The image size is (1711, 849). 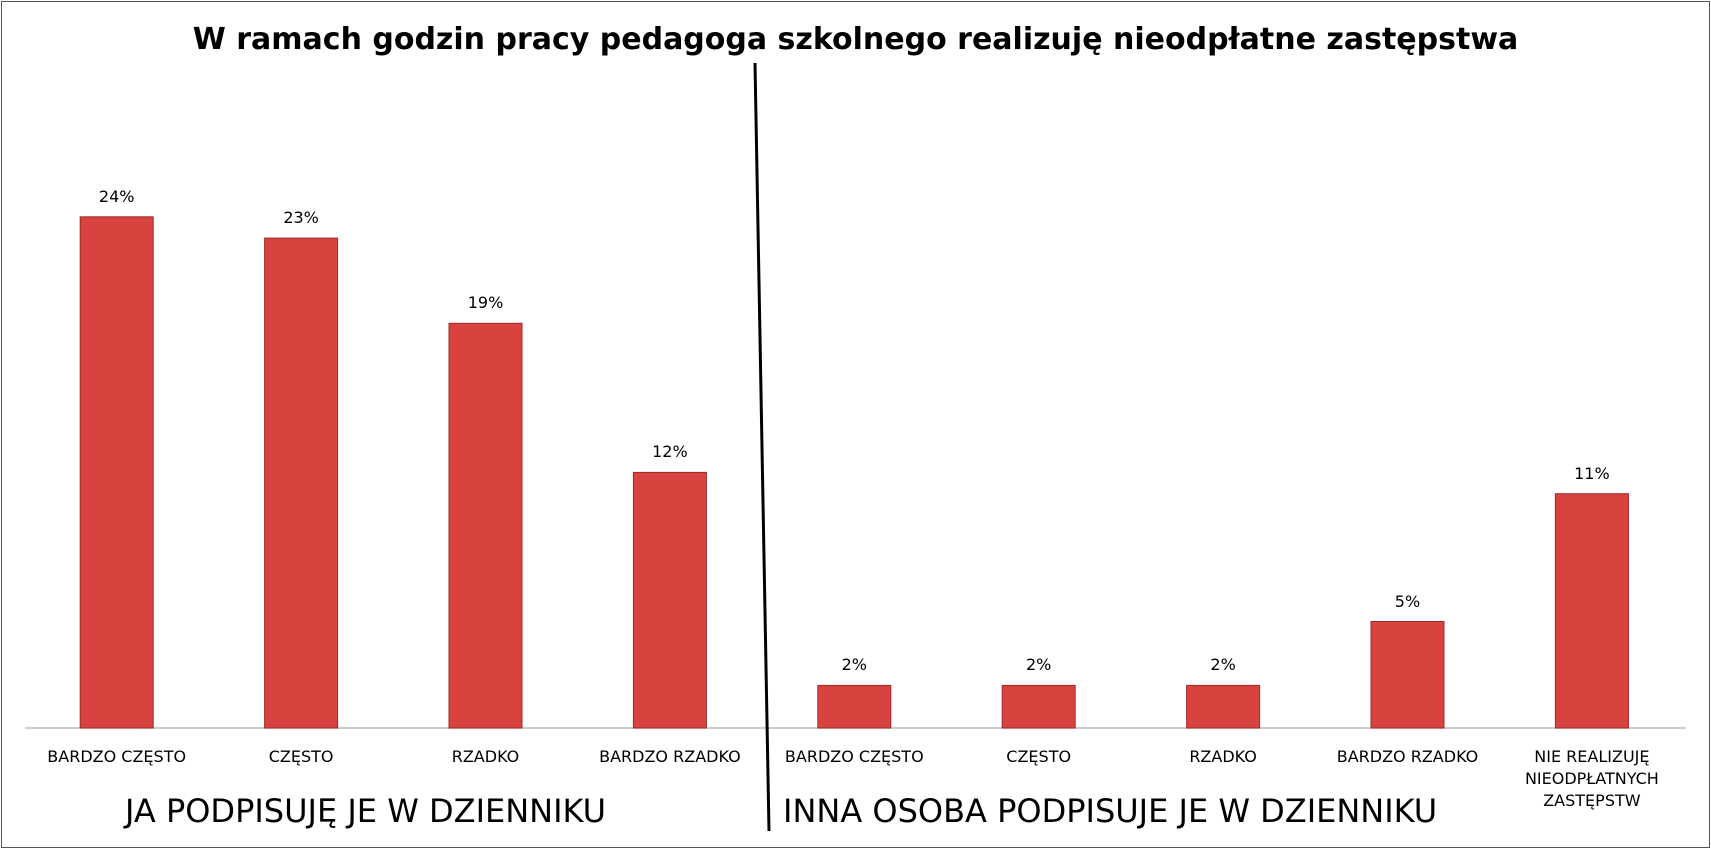 What do you see at coordinates (670, 452) in the screenshot?
I see `value-label: 12%` at bounding box center [670, 452].